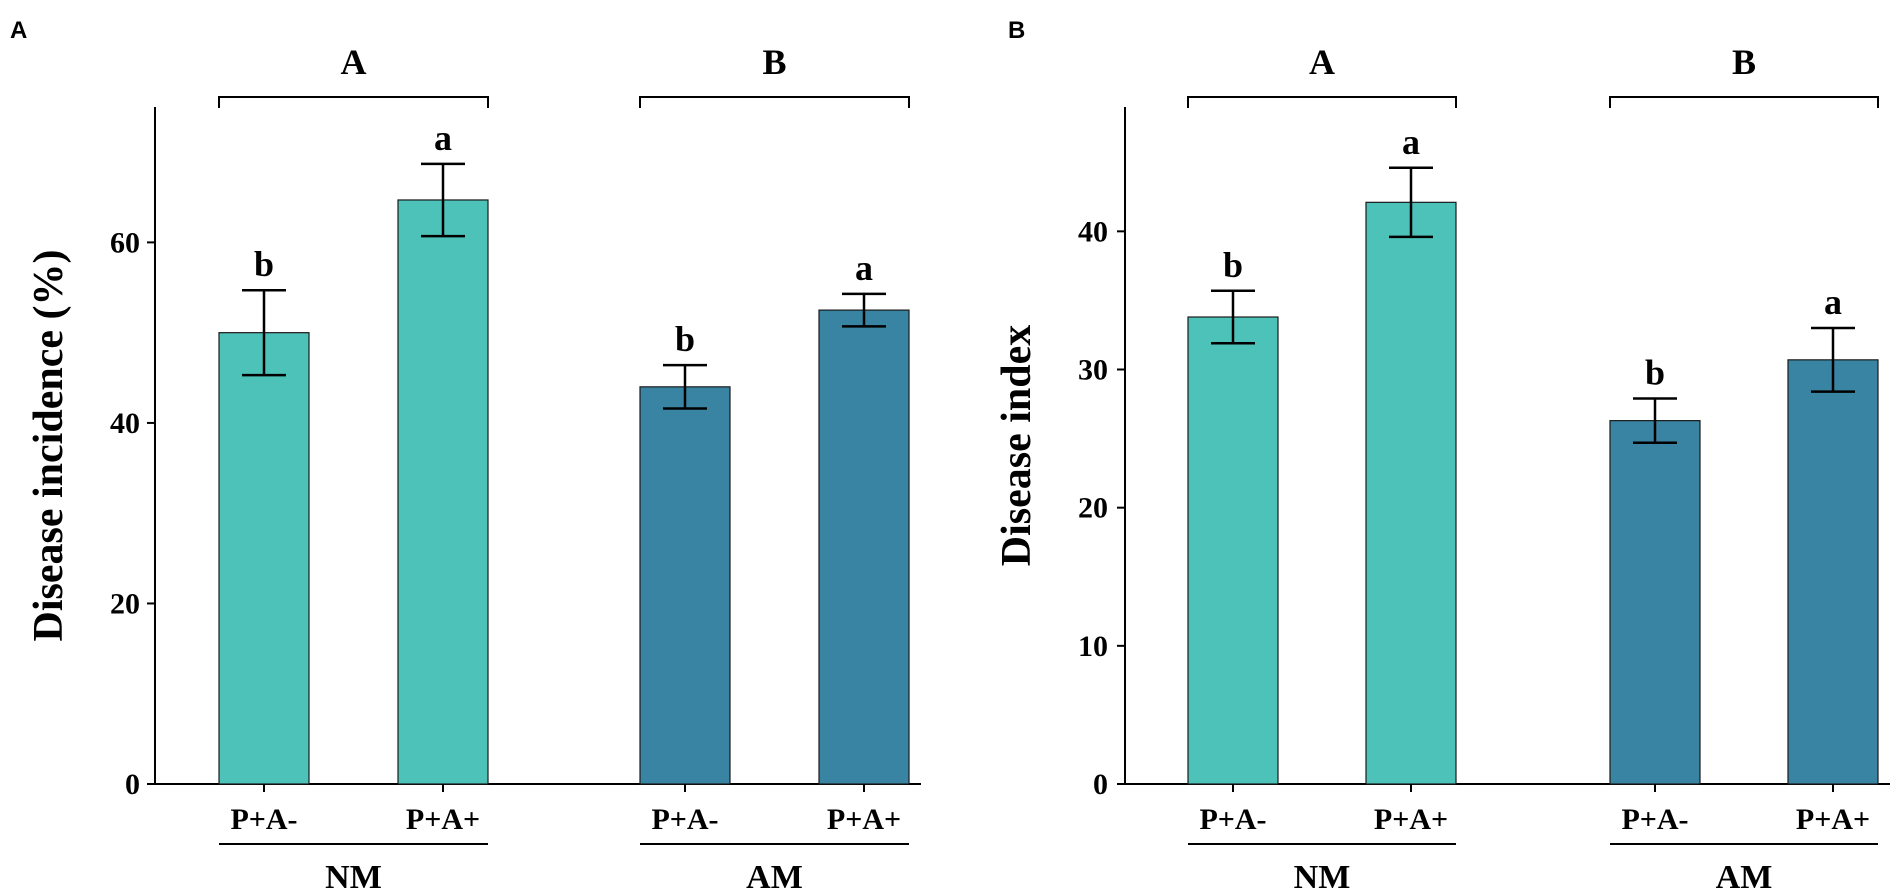  I want to click on panel-label: B, so click(1016, 30).